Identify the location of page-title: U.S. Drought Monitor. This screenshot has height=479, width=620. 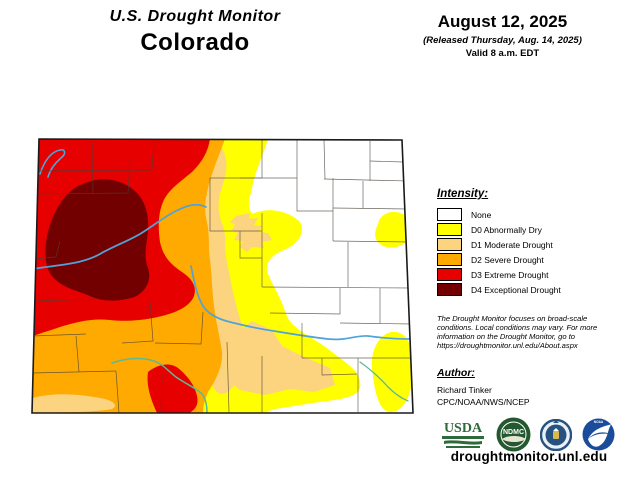
(195, 16).